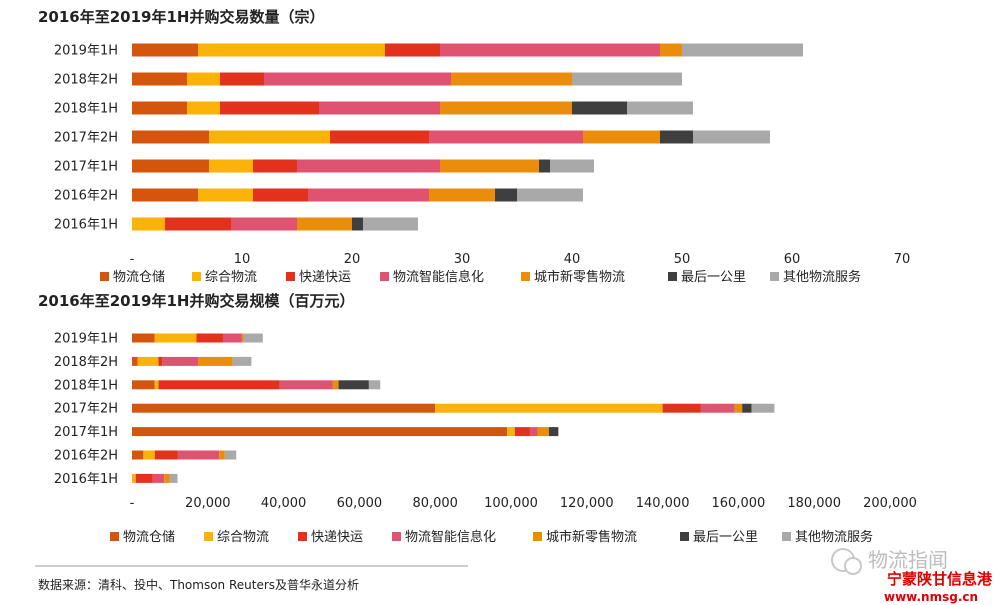 The height and width of the screenshot is (605, 1000). I want to click on x-tick-label: -, so click(132, 259).